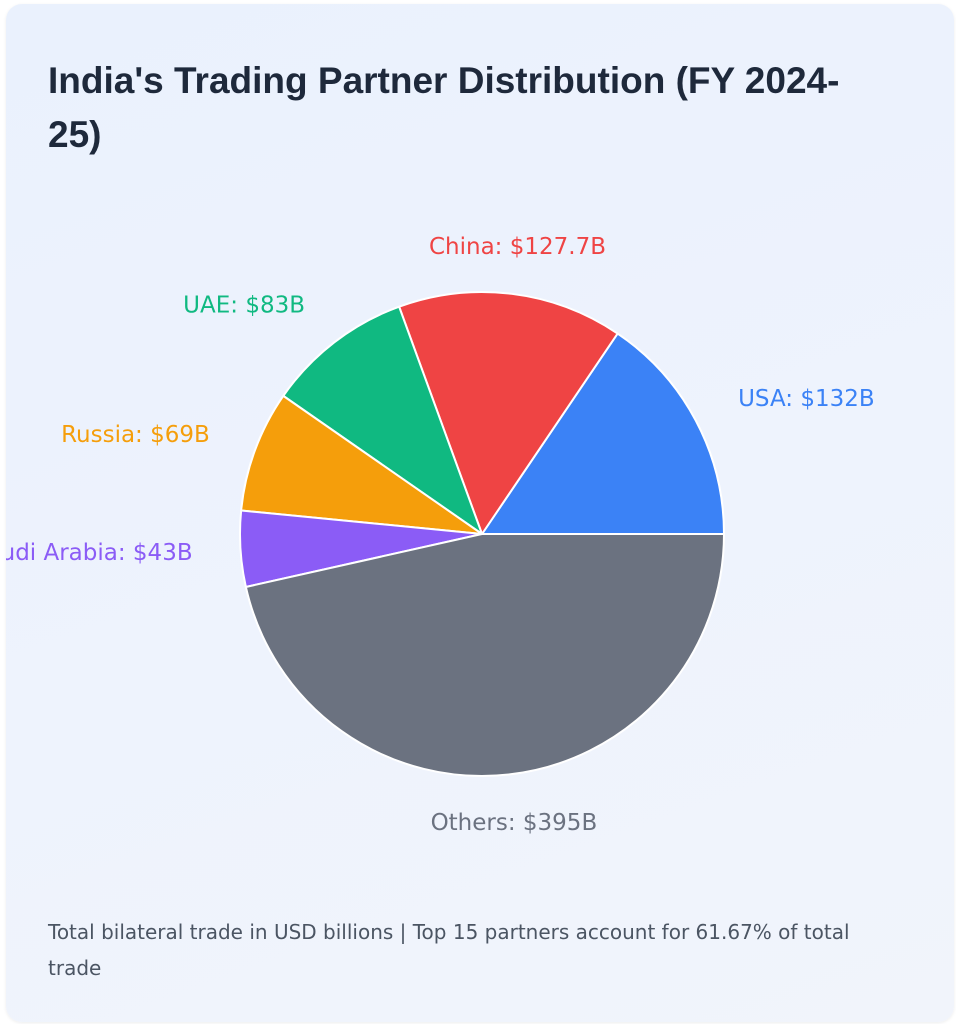 The height and width of the screenshot is (1024, 956). I want to click on pie-label-uae: UAE: $83B, so click(244, 305).